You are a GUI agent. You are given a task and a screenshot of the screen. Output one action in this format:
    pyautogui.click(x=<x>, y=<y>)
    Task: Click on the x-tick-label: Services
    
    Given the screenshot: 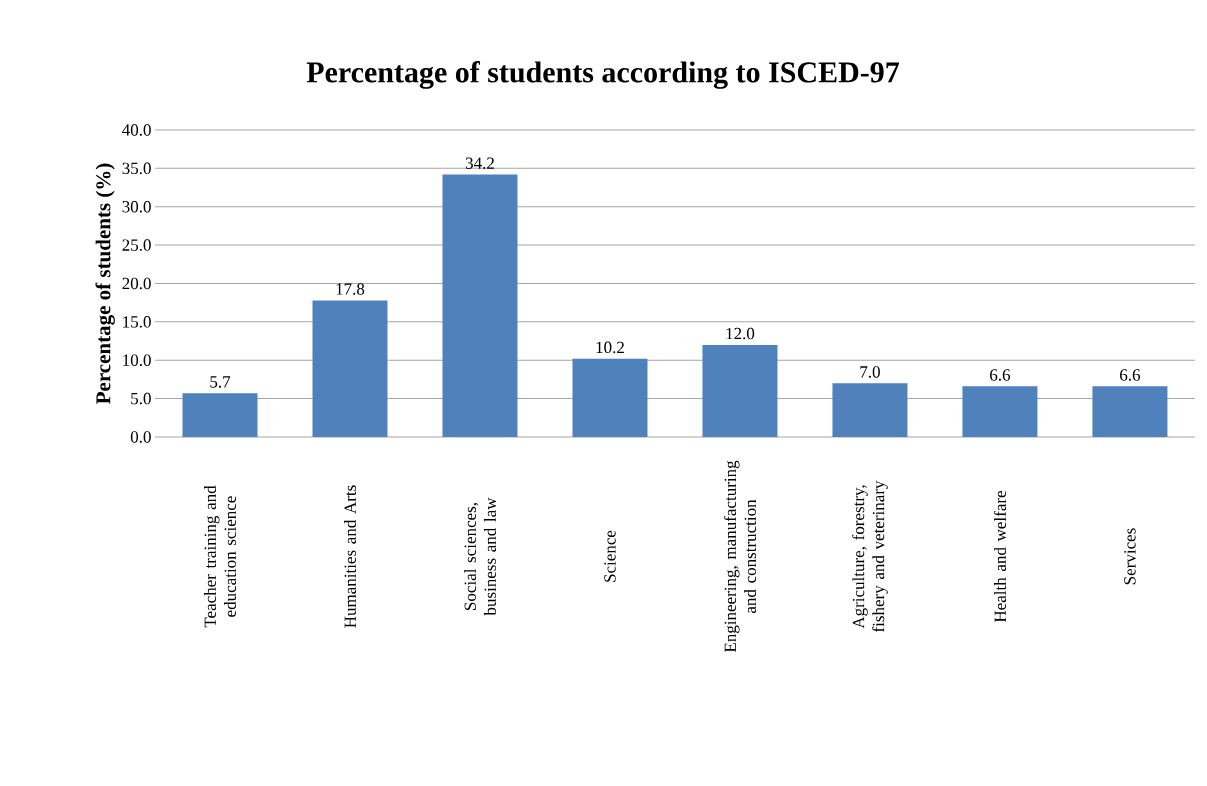 What is the action you would take?
    pyautogui.click(x=1130, y=556)
    